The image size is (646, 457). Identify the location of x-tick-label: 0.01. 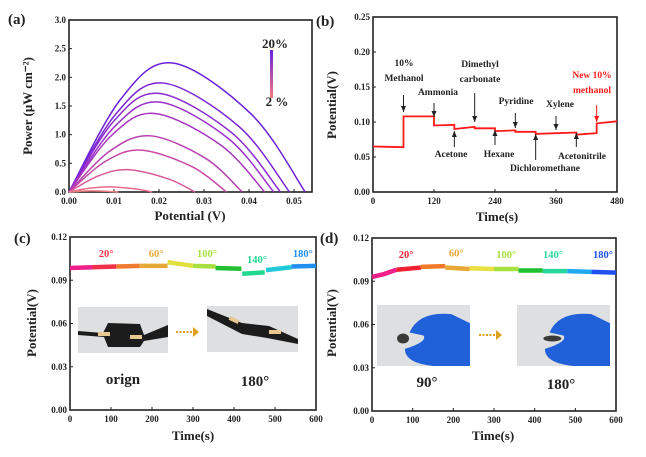
(114, 201).